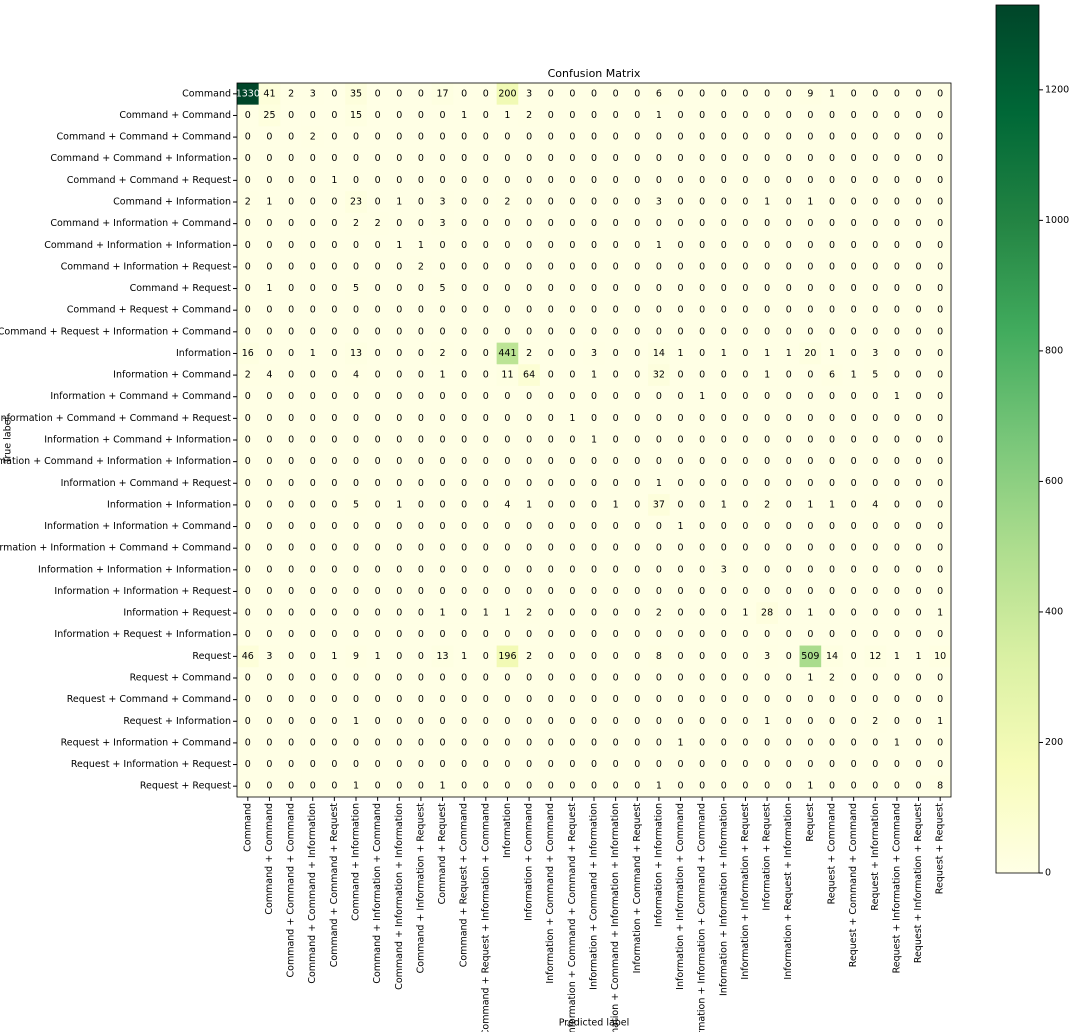  What do you see at coordinates (356, 353) in the screenshot?
I see `cell-label: 13` at bounding box center [356, 353].